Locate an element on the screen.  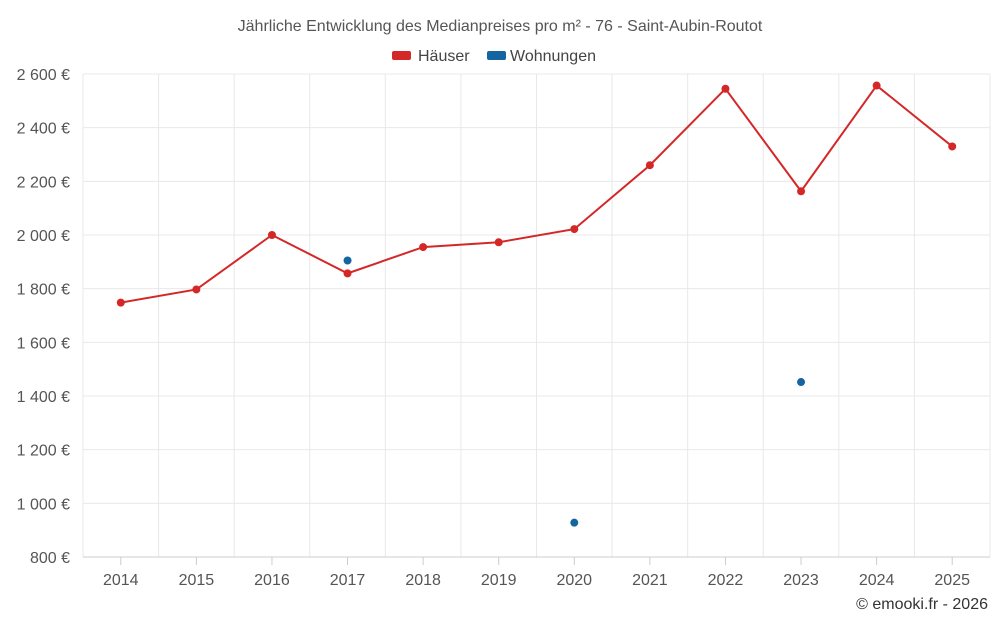
x-tick-label: 2015 is located at coordinates (197, 580).